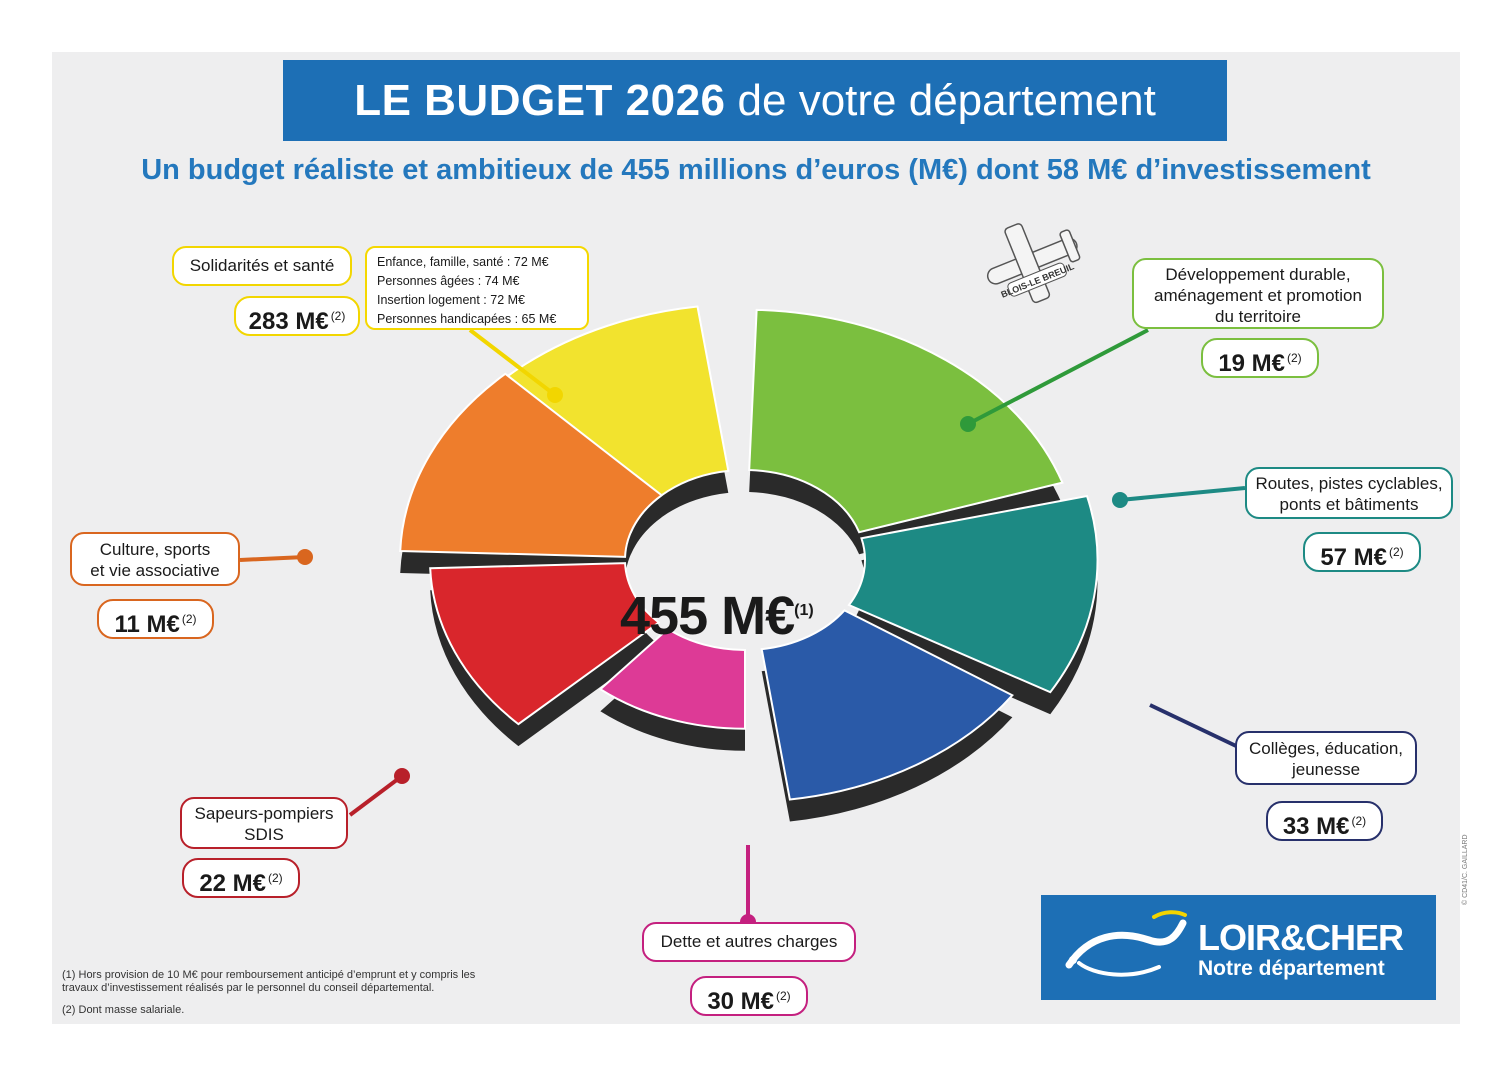  Describe the element at coordinates (155, 559) in the screenshot. I see `label-culture: Culture, sports et vie associative` at that location.